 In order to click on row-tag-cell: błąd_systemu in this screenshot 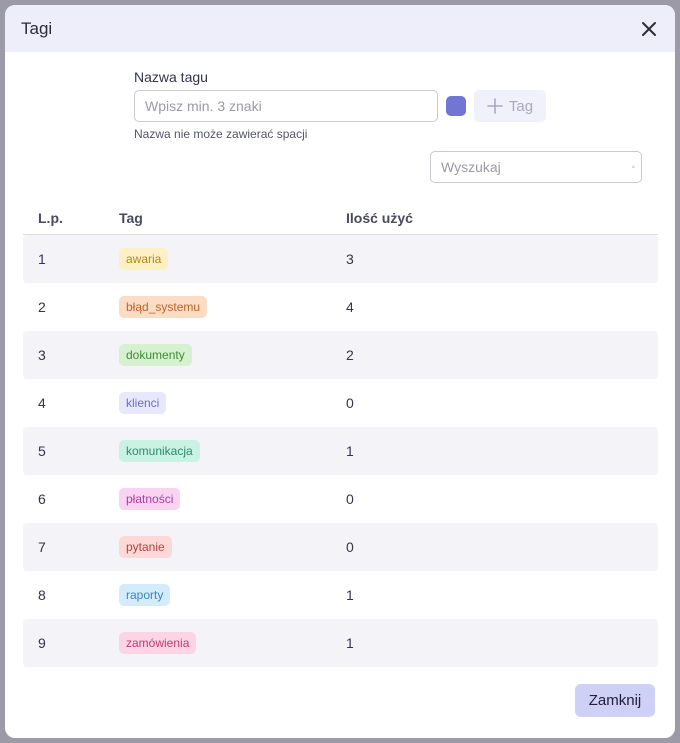, I will do `click(232, 307)`.